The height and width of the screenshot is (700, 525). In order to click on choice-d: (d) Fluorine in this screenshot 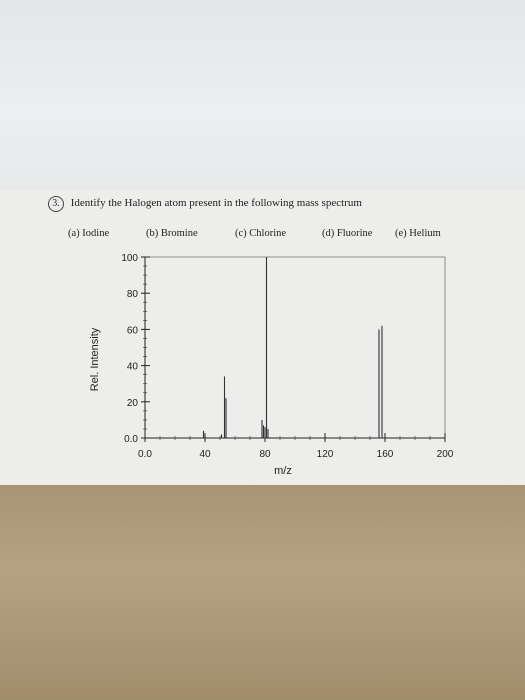, I will do `click(347, 233)`.